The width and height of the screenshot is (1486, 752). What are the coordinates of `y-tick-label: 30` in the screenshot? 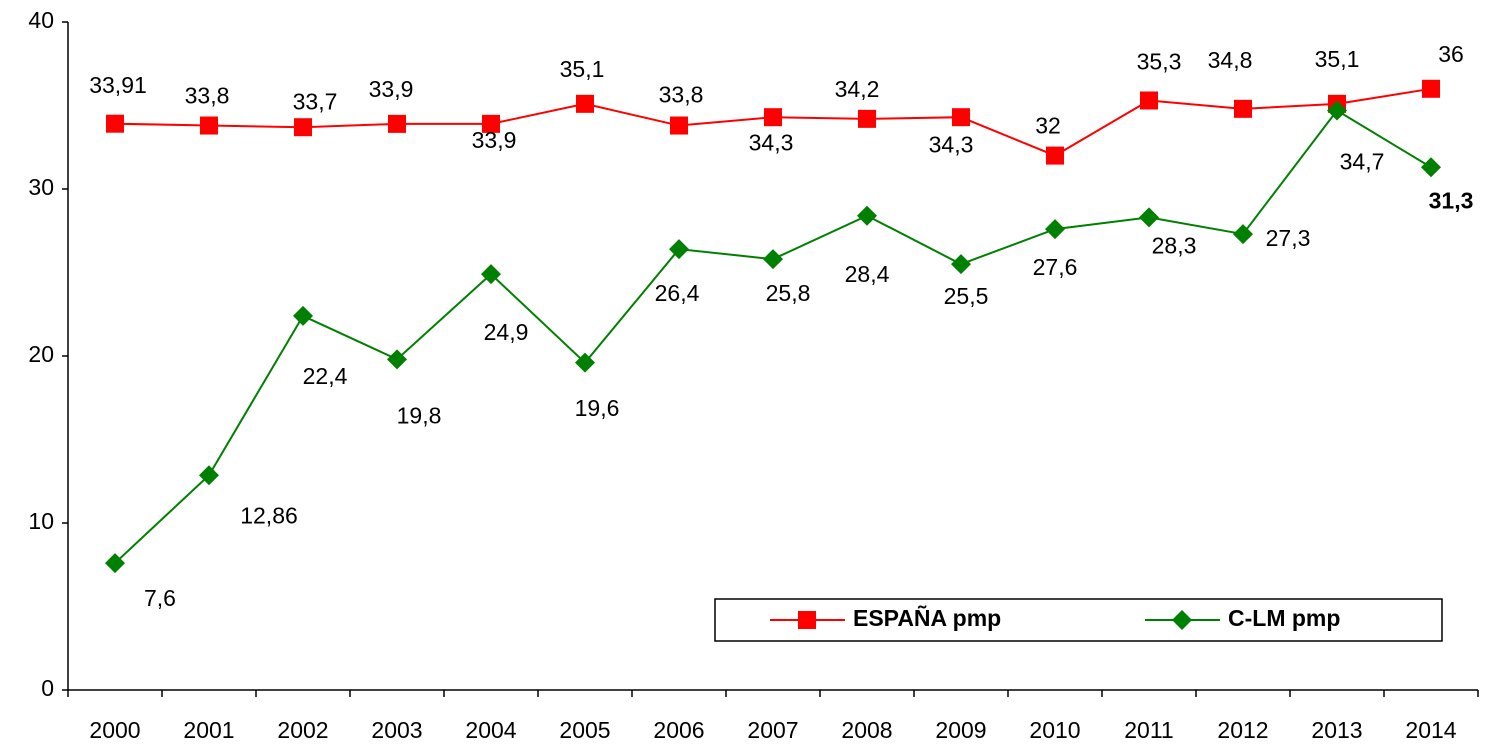 It's located at (41, 187).